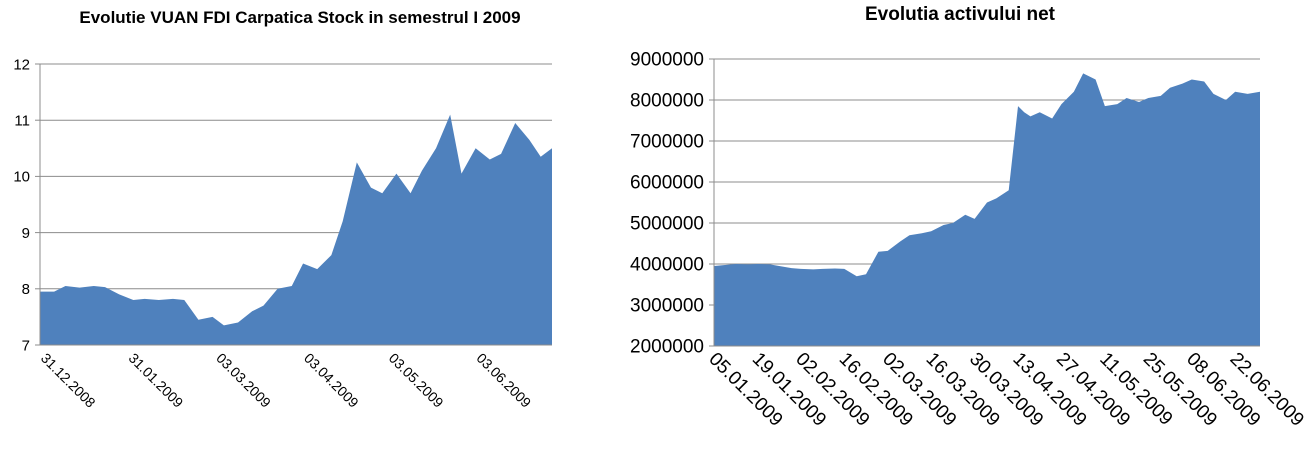 This screenshot has width=1308, height=459. Describe the element at coordinates (667, 265) in the screenshot. I see `y-tick-label: 4000000` at that location.